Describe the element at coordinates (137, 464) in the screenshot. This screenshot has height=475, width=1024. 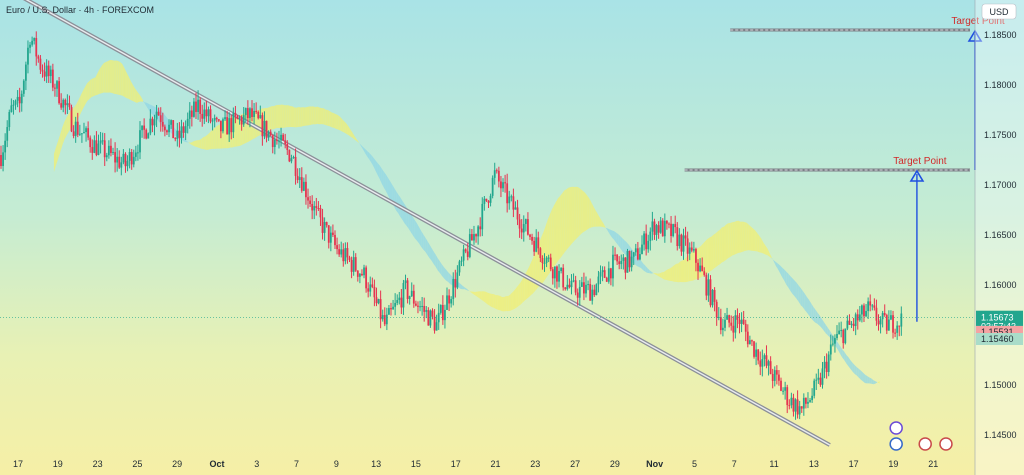
I see `time-tick-label: 25` at that location.